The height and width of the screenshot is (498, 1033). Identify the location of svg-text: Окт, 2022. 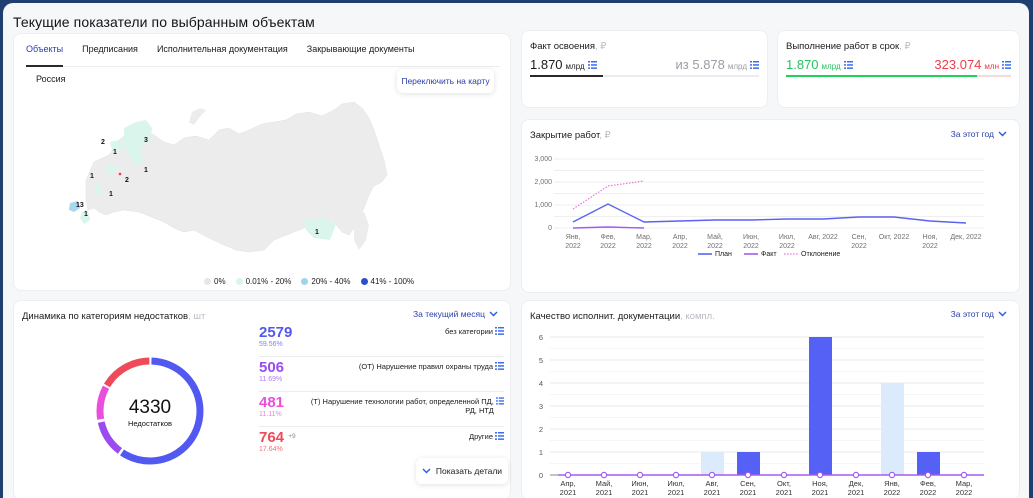
(894, 237).